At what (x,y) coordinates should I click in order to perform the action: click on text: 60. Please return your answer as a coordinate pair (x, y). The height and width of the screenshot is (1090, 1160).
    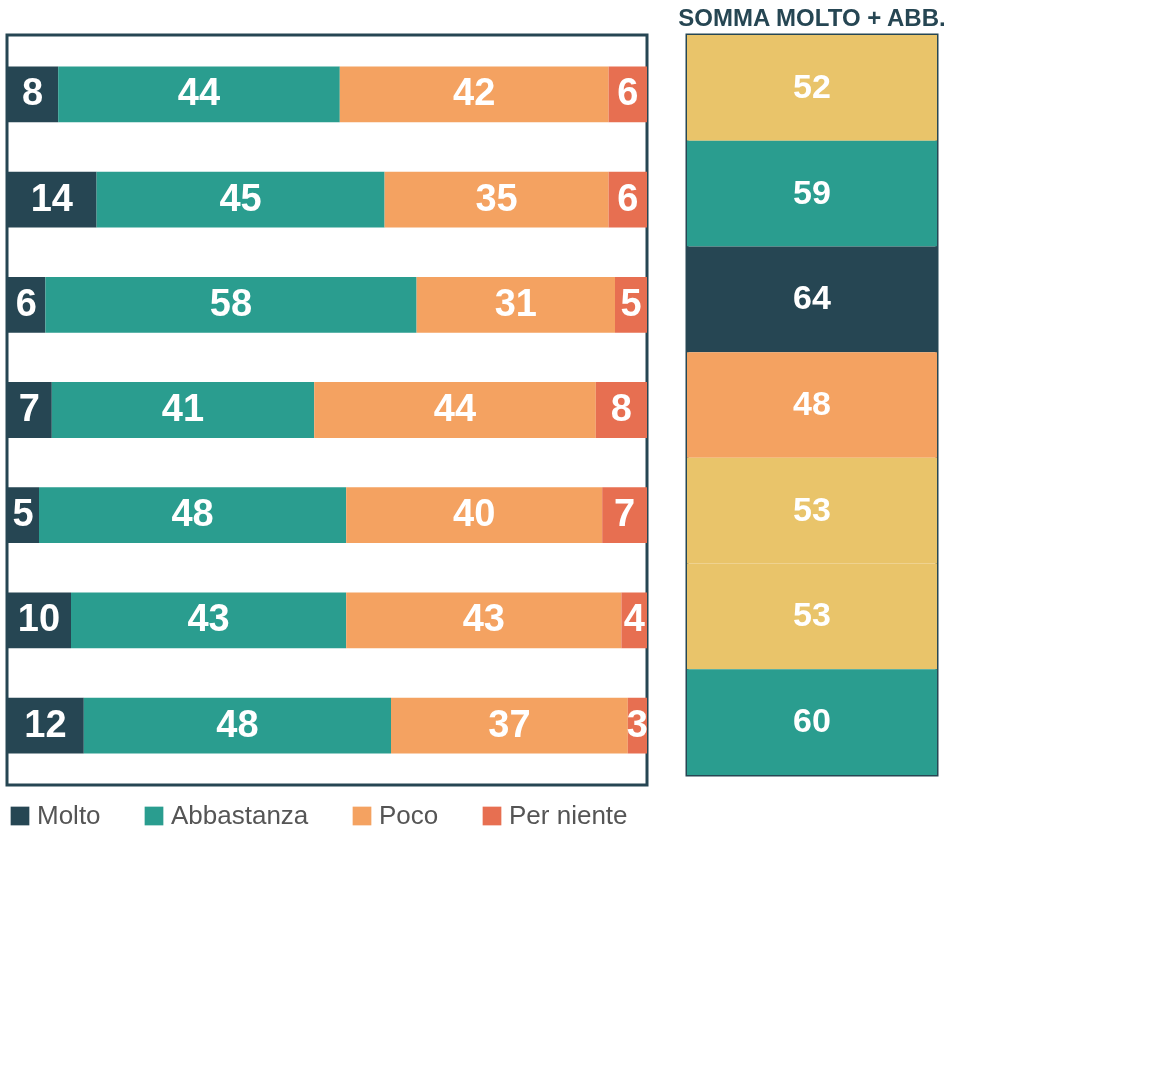
    Looking at the image, I should click on (812, 720).